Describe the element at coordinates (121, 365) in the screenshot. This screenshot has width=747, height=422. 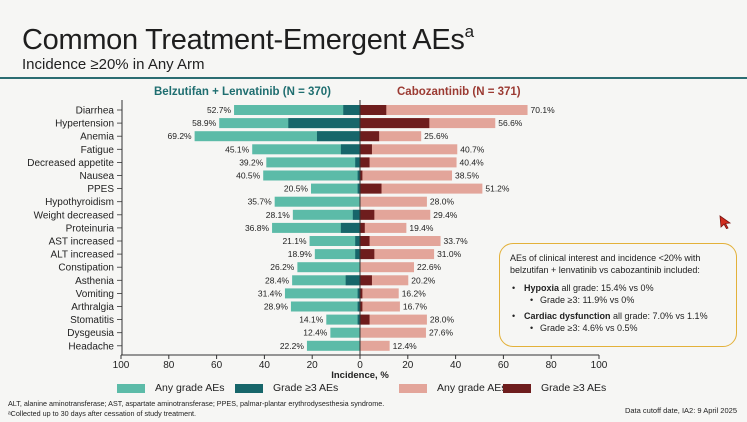
I see `x-tick-label: 100` at that location.